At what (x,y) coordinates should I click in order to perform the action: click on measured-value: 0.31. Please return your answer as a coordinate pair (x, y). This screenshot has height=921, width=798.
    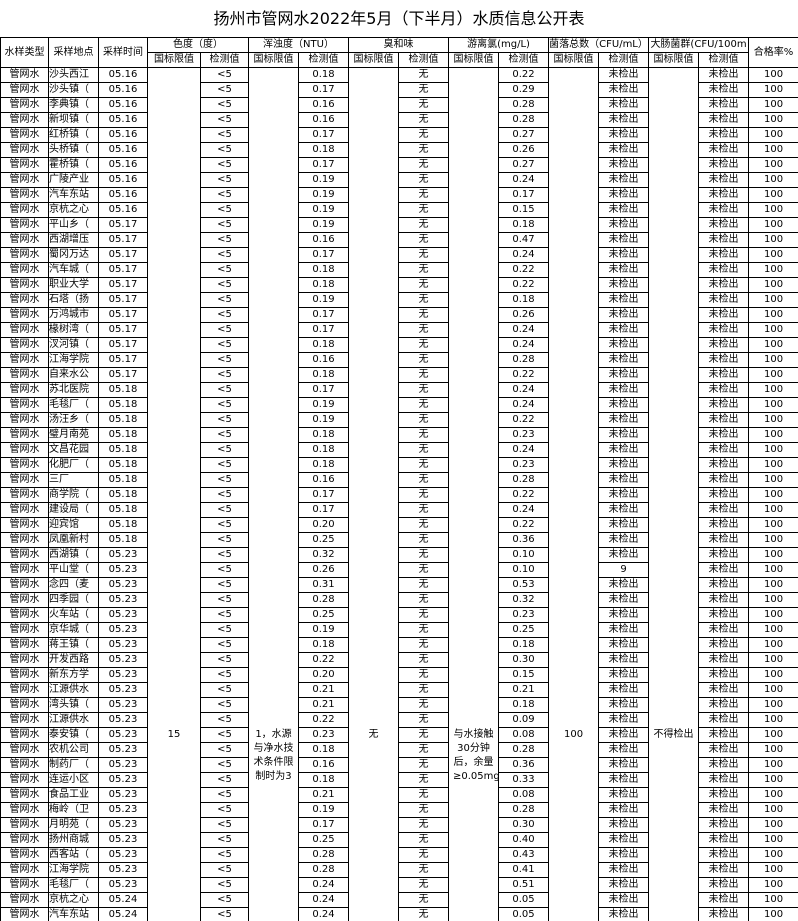
    Looking at the image, I should click on (323, 585).